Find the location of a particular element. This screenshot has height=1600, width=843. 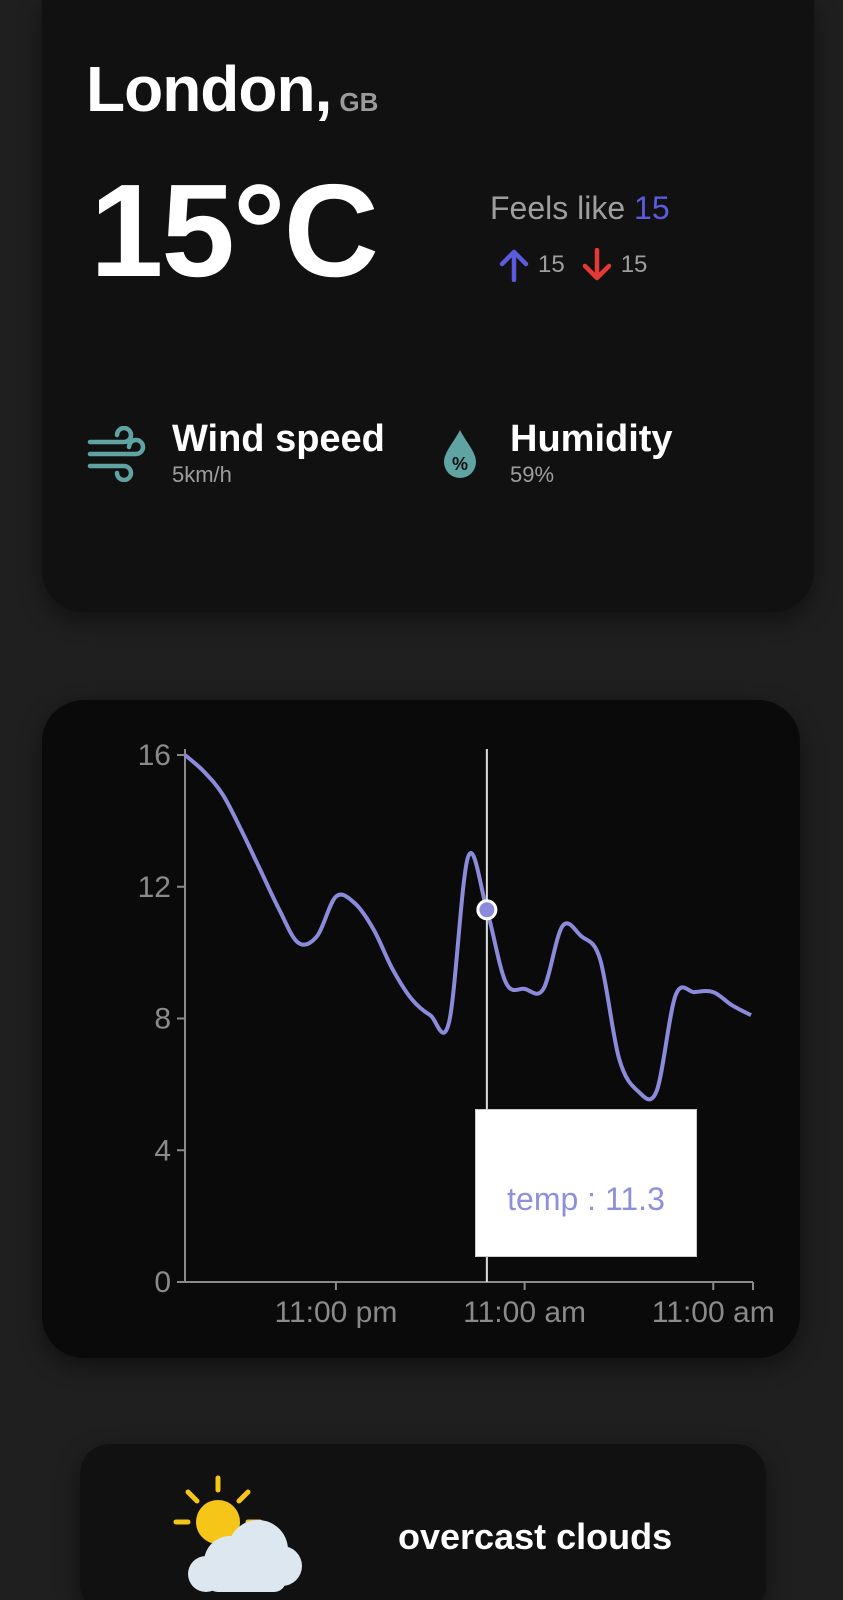

y-tick-label: 4 is located at coordinates (162, 1150).